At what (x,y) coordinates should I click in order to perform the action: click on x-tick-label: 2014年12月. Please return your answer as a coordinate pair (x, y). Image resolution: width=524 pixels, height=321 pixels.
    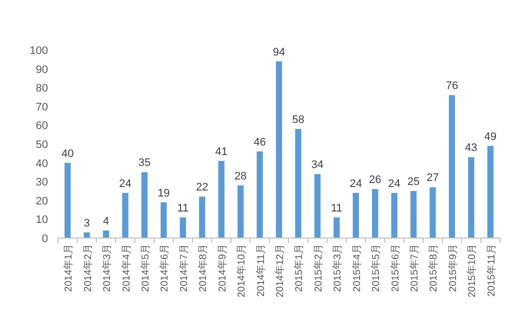
    Looking at the image, I should click on (280, 271).